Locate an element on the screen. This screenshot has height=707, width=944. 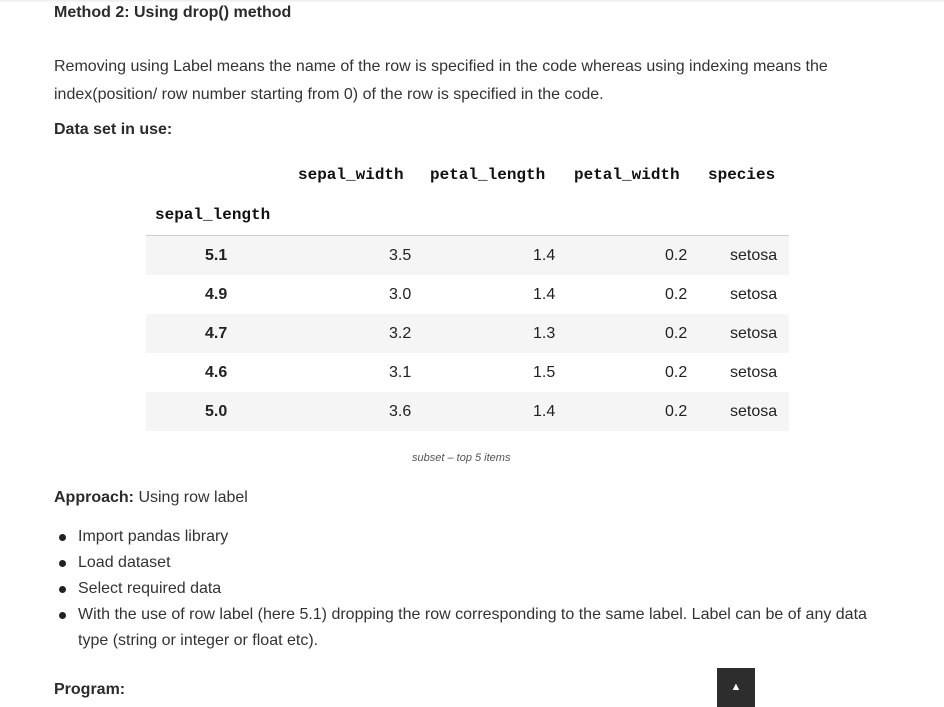
list-item-text: Load dataset is located at coordinates (124, 562).